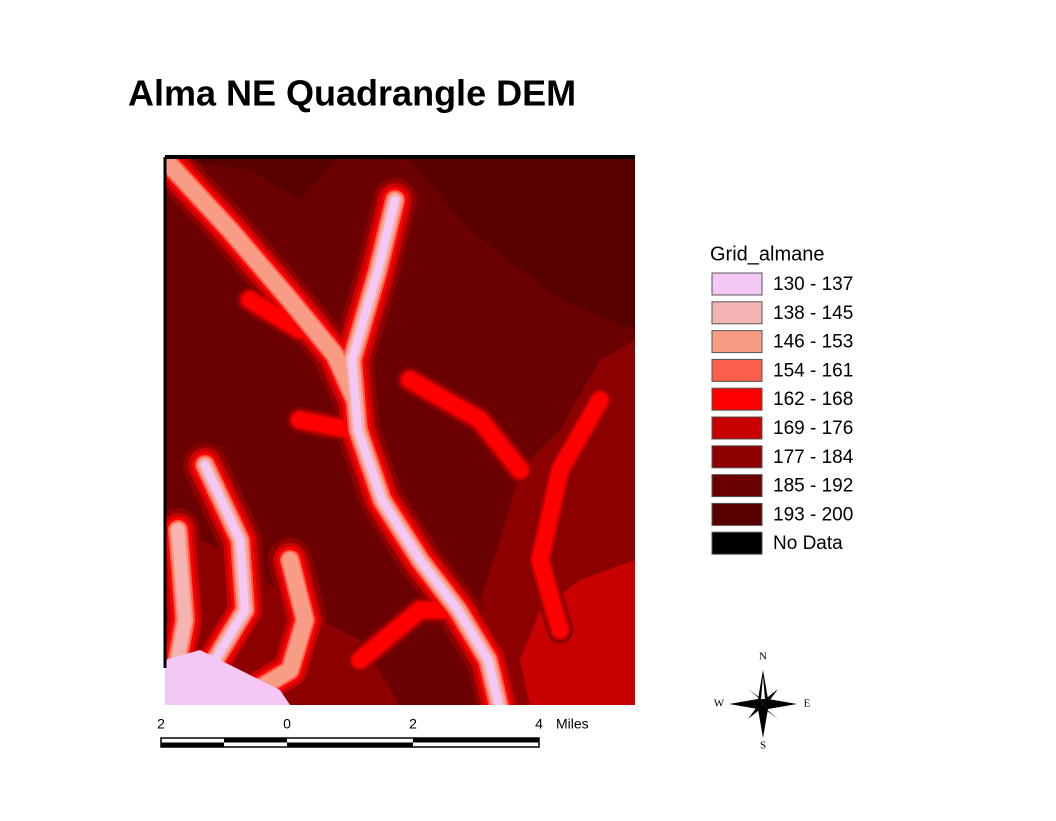 The height and width of the screenshot is (821, 1056). What do you see at coordinates (572, 724) in the screenshot?
I see `scale-unit: Miles` at bounding box center [572, 724].